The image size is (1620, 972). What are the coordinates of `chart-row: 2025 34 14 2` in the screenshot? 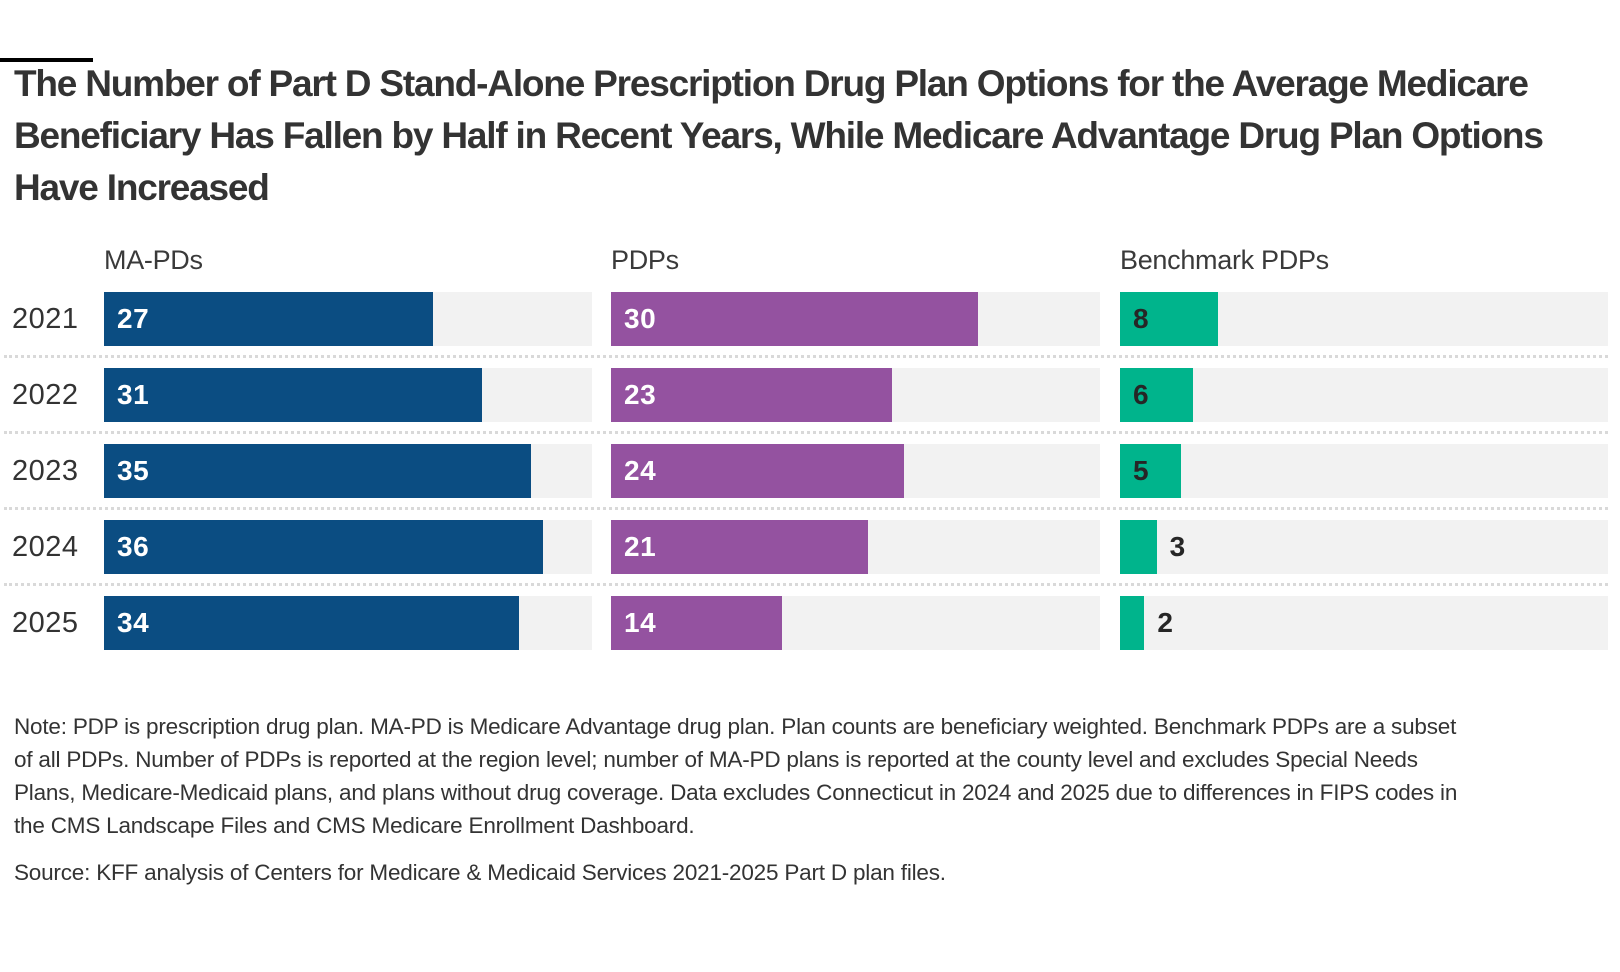 It's located at (804, 623).